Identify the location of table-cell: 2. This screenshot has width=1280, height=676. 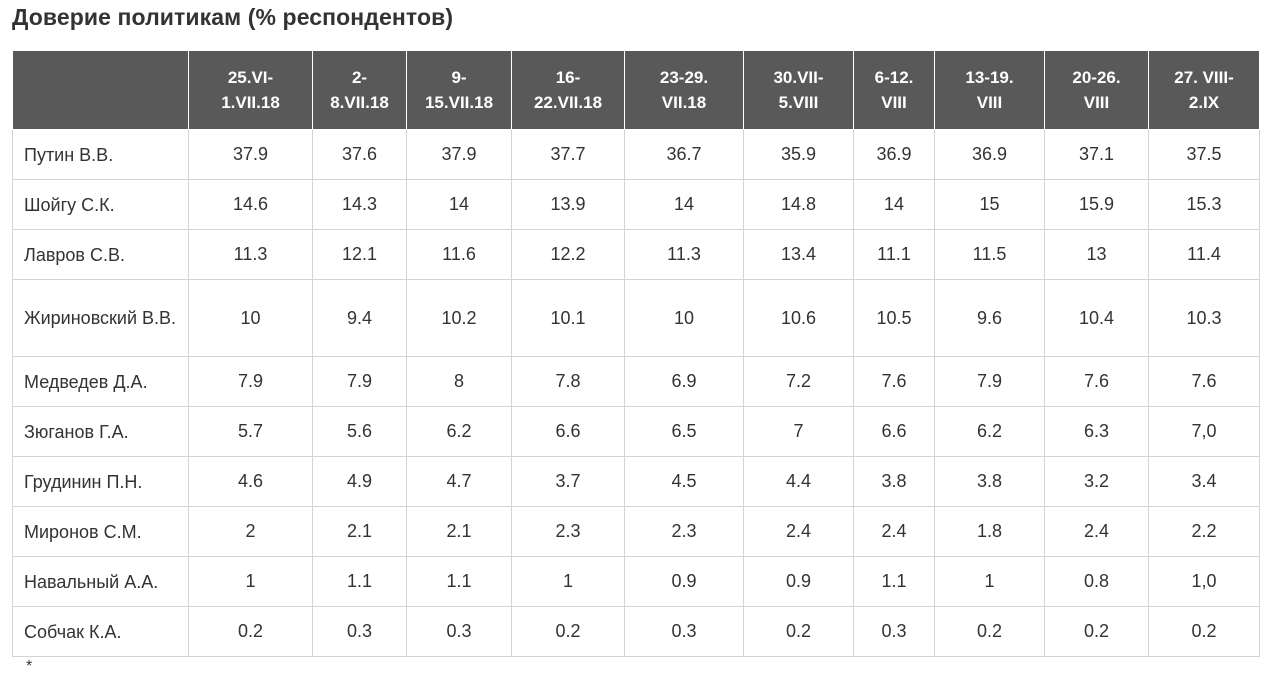
(250, 531).